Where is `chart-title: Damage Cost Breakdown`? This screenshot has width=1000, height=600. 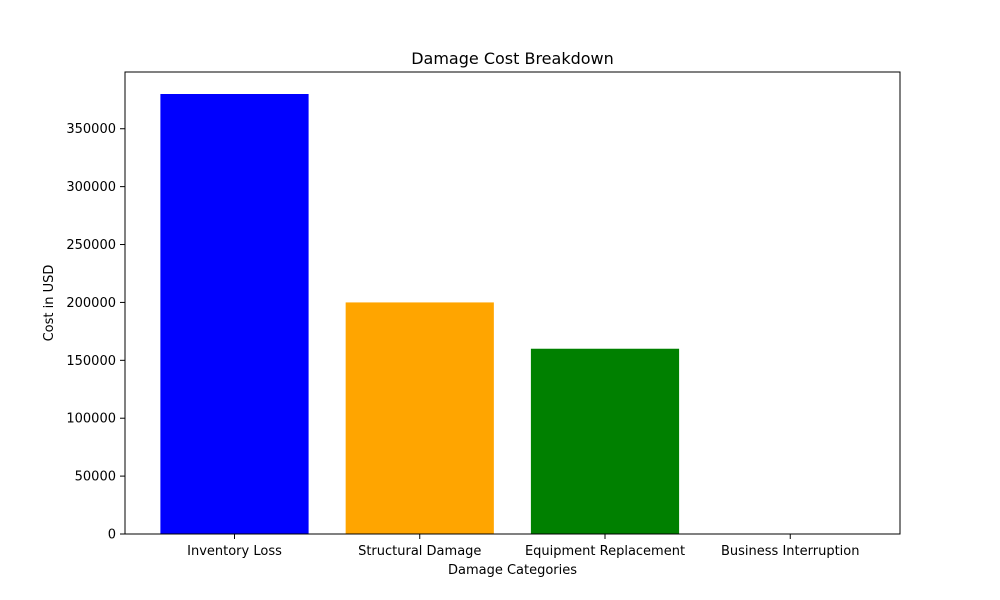 chart-title: Damage Cost Breakdown is located at coordinates (512, 58).